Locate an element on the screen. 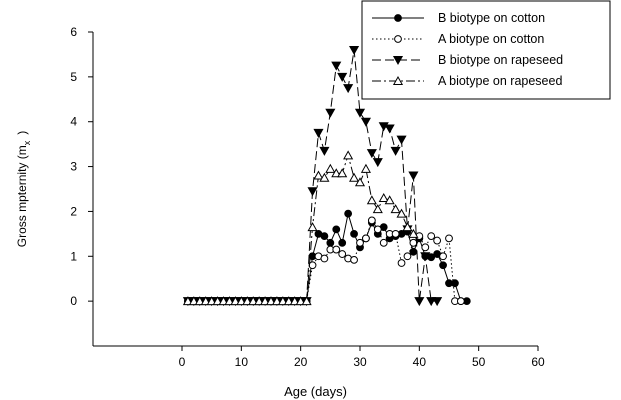 The height and width of the screenshot is (400, 621). y-axis-label: Gross mpternity (mx) is located at coordinates (23, 189).